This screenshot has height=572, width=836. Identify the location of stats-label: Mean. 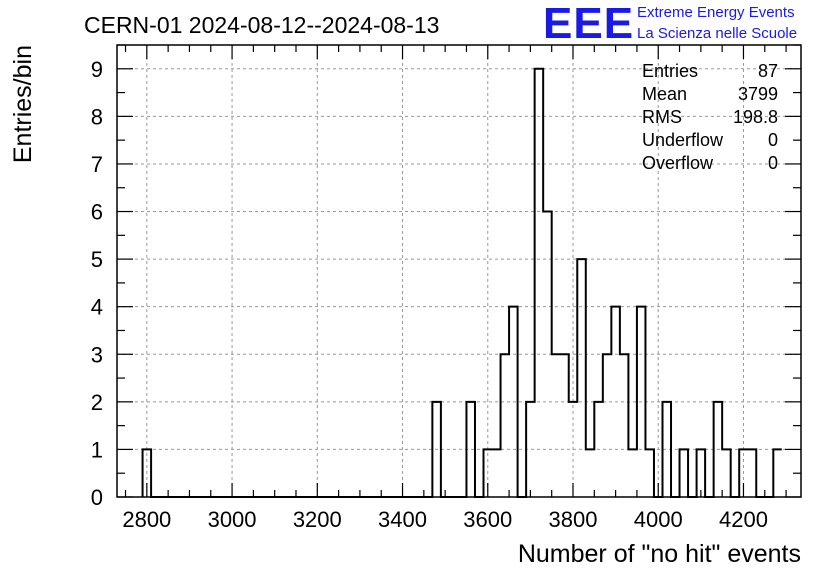
(664, 94).